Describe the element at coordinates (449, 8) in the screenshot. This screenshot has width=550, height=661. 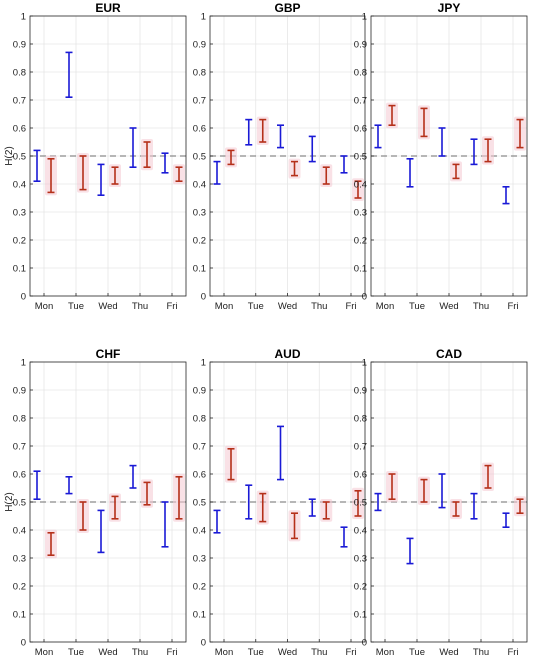
I see `panel-title: JPY` at that location.